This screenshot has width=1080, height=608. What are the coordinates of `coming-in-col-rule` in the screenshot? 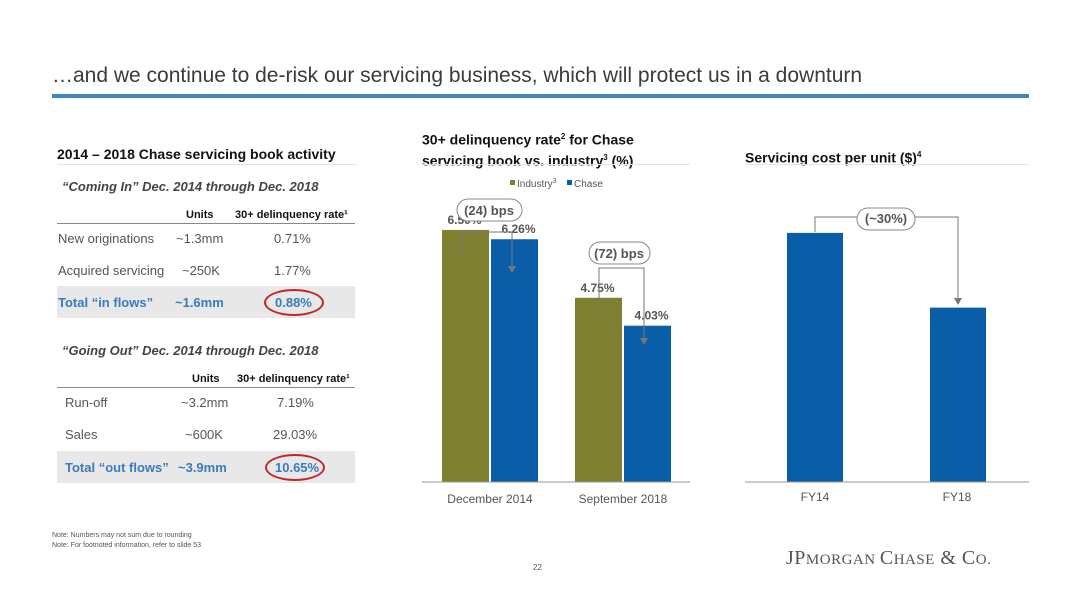 It's located at (206, 223).